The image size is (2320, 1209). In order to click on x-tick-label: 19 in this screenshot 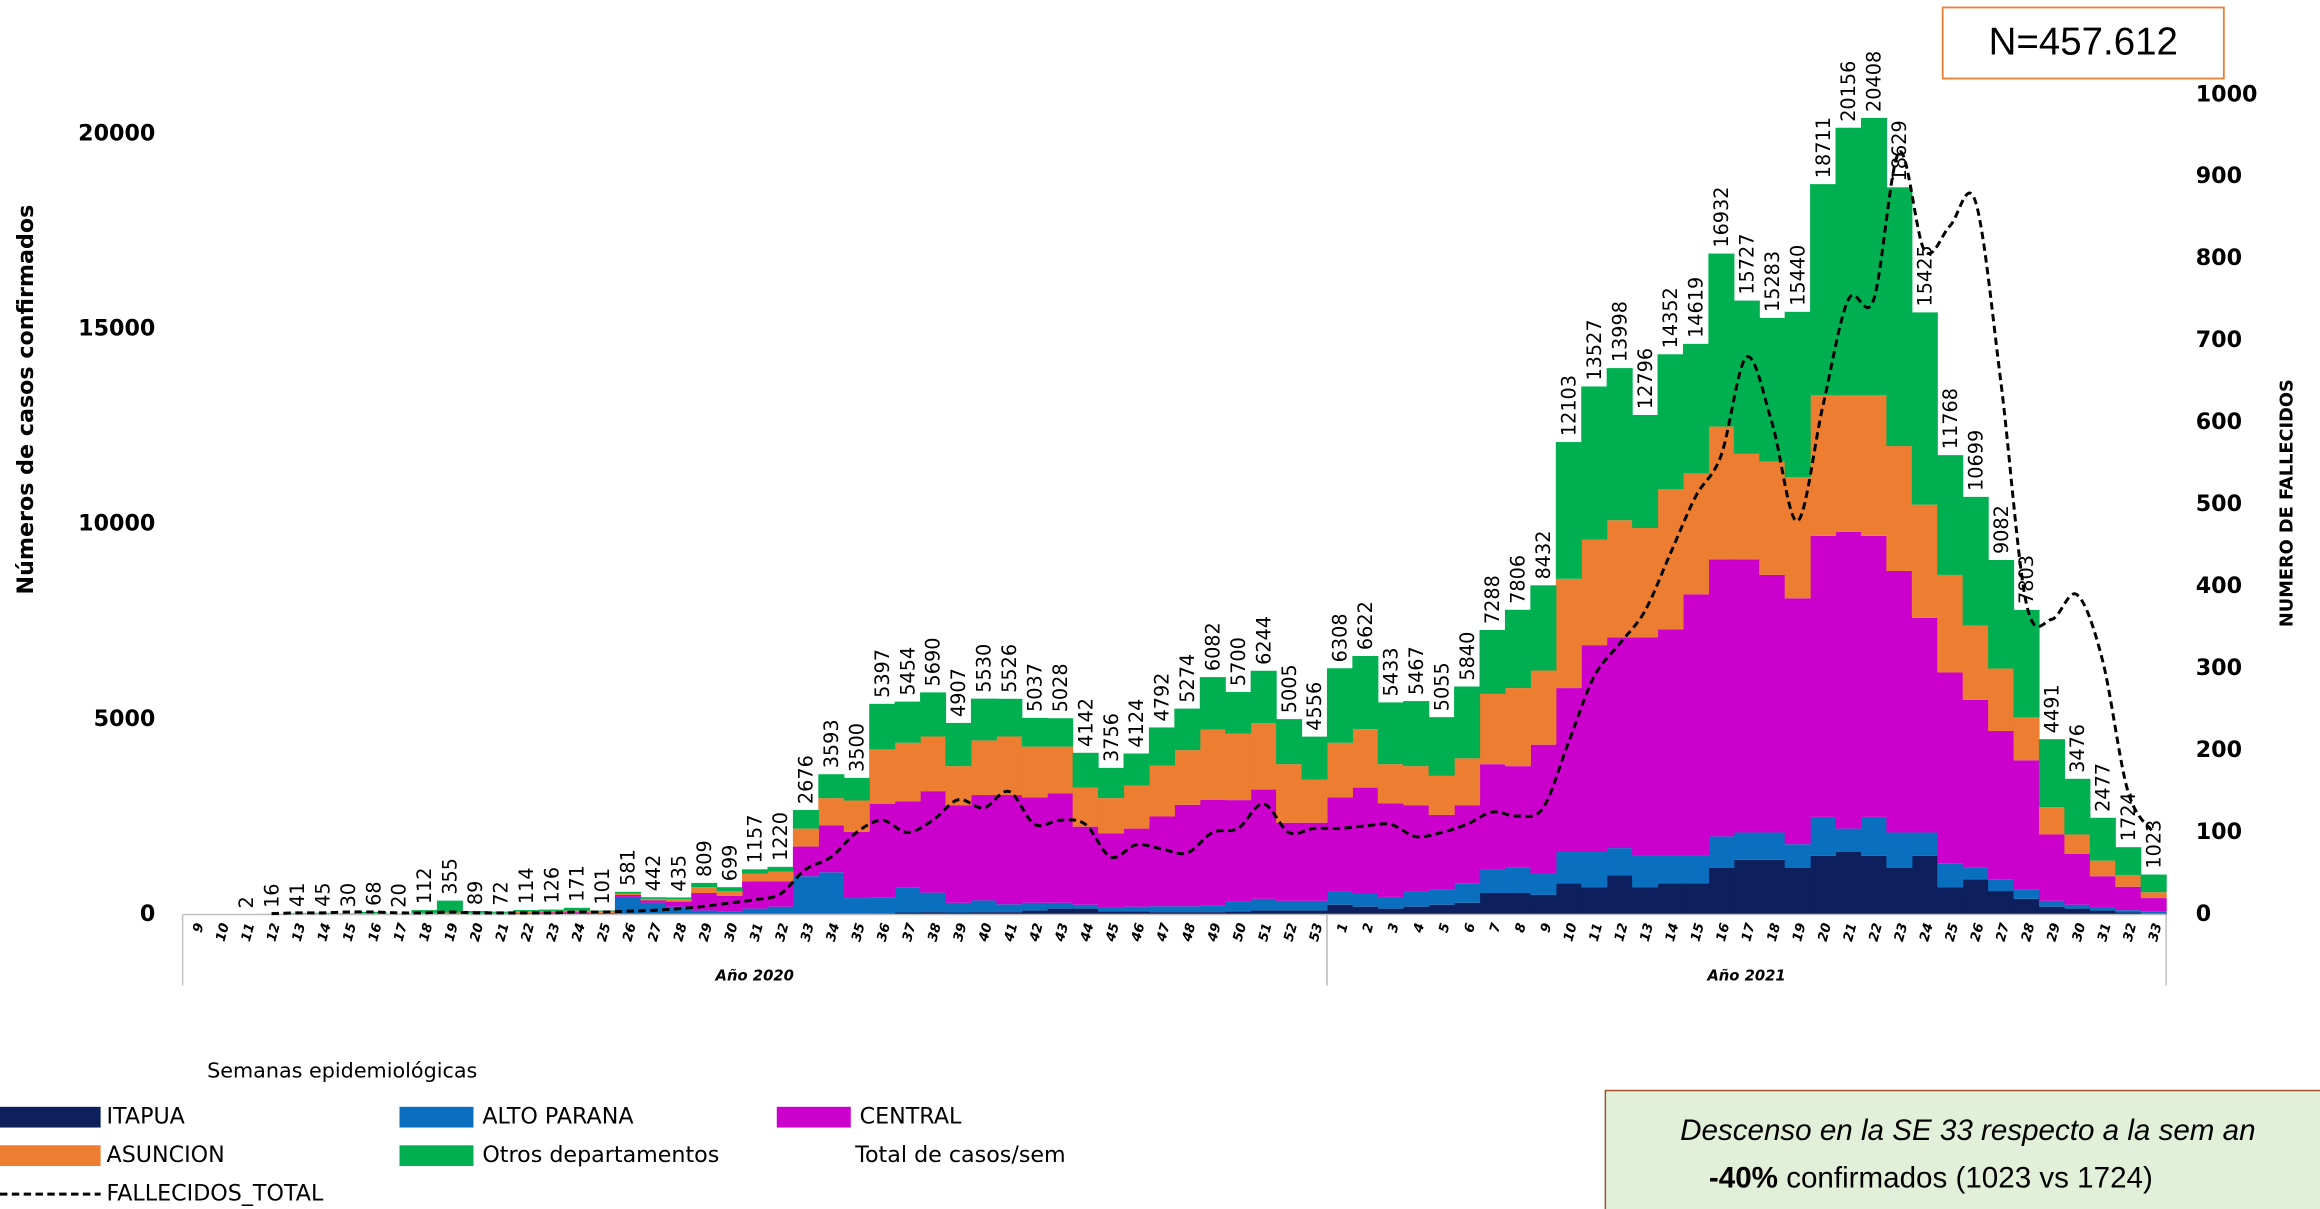, I will do `click(451, 933)`.